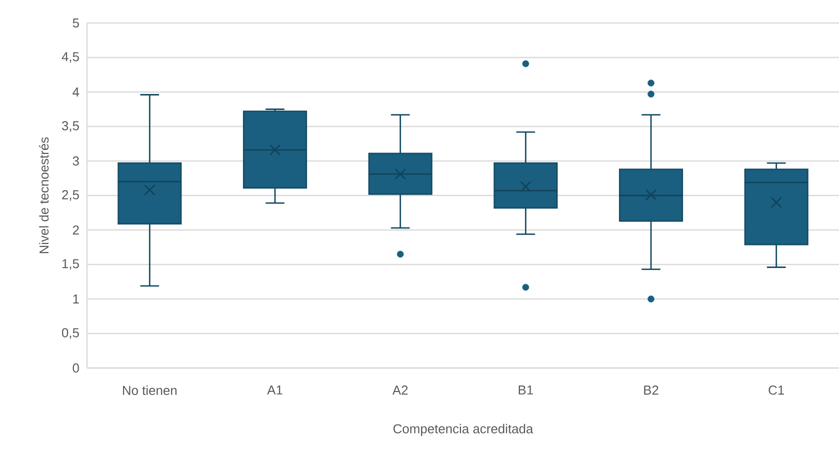  What do you see at coordinates (75, 161) in the screenshot?
I see `y-tick-label: 3` at bounding box center [75, 161].